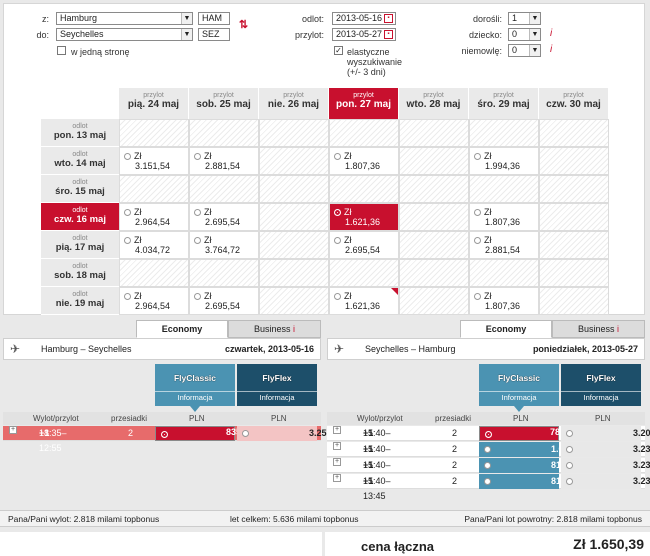  I want to click on flyclassic-price: 785,47, so click(528, 433).